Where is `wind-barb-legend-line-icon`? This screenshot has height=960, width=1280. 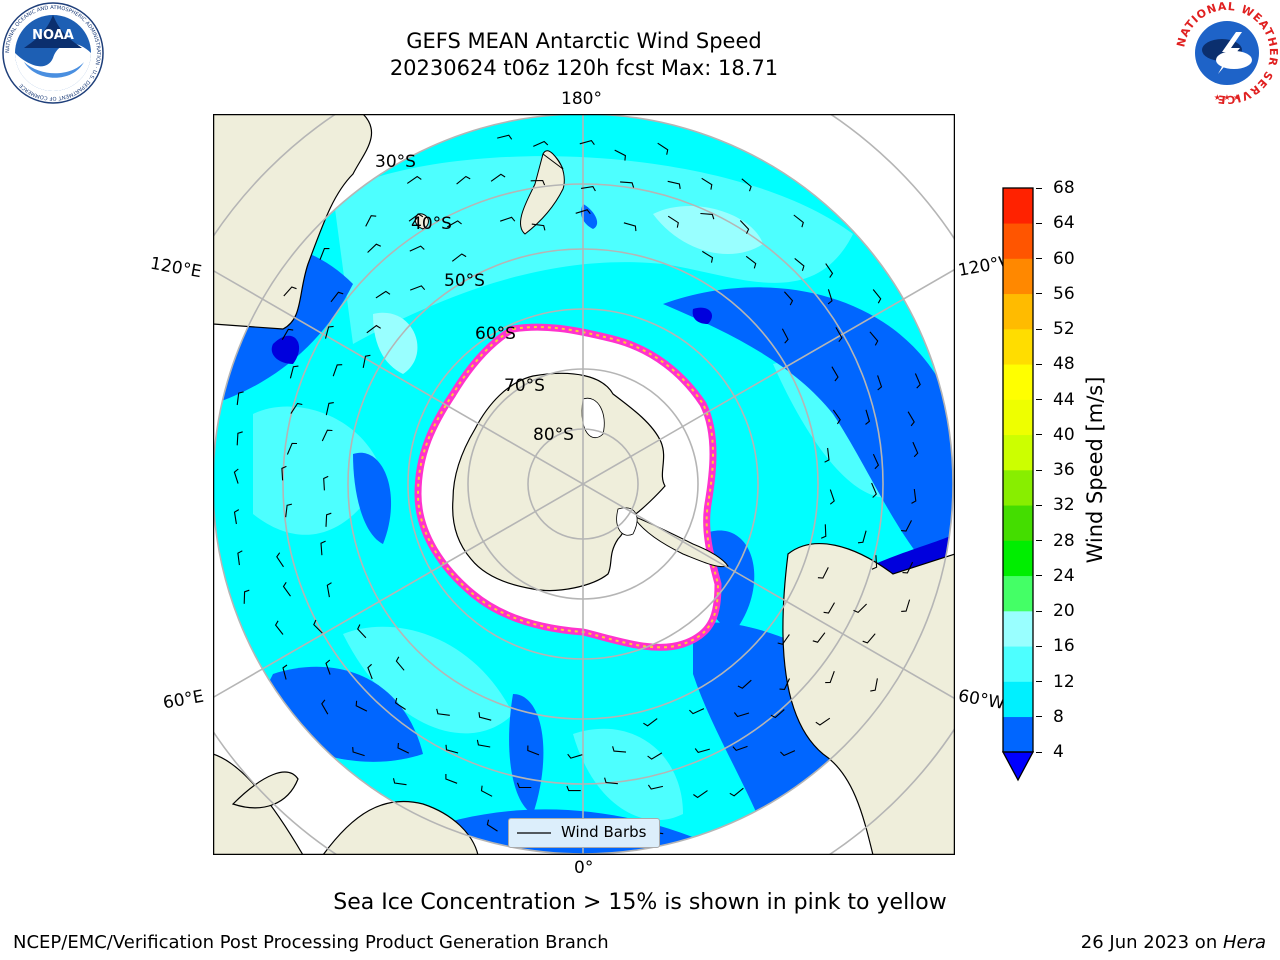
wind-barb-legend-line-icon is located at coordinates (534, 833).